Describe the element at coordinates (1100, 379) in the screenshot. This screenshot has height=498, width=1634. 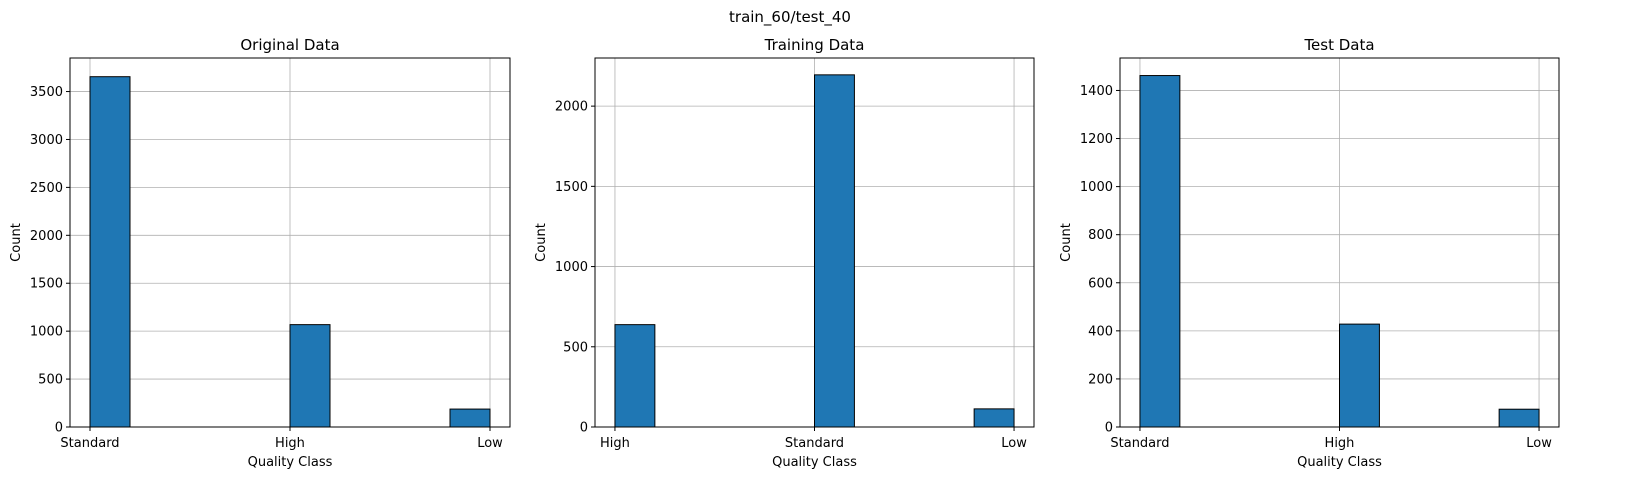
I see `y-tick-label: 200` at that location.